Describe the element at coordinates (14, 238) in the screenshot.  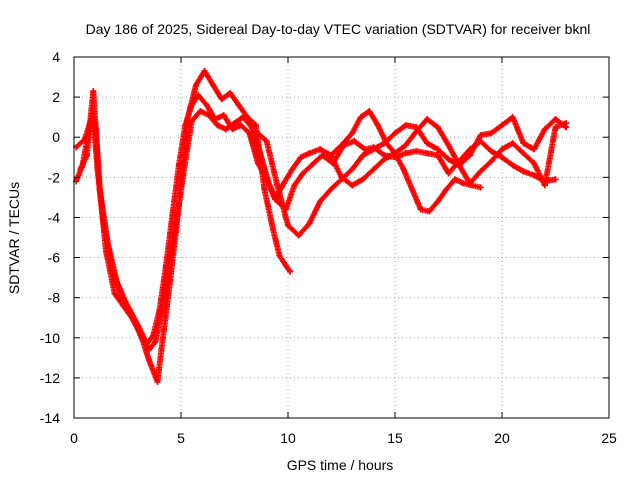
I see `y-axis-label: SDTVAR / TECUs` at that location.